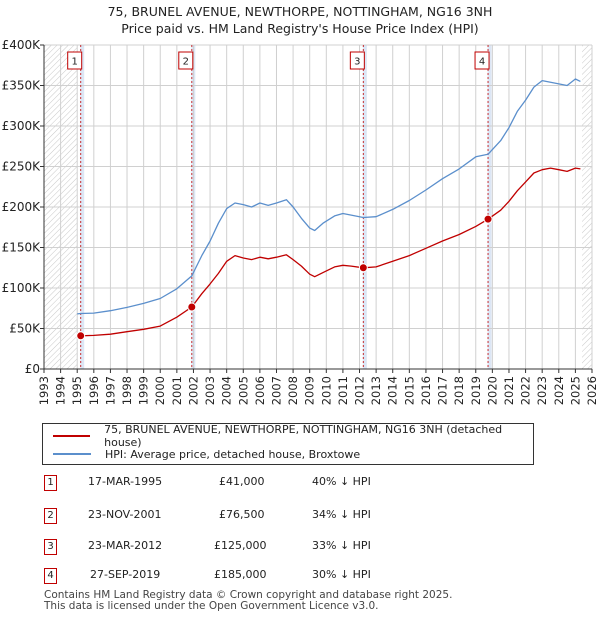 The width and height of the screenshot is (600, 620). What do you see at coordinates (50, 547) in the screenshot?
I see `sale-number-badge: 3` at bounding box center [50, 547].